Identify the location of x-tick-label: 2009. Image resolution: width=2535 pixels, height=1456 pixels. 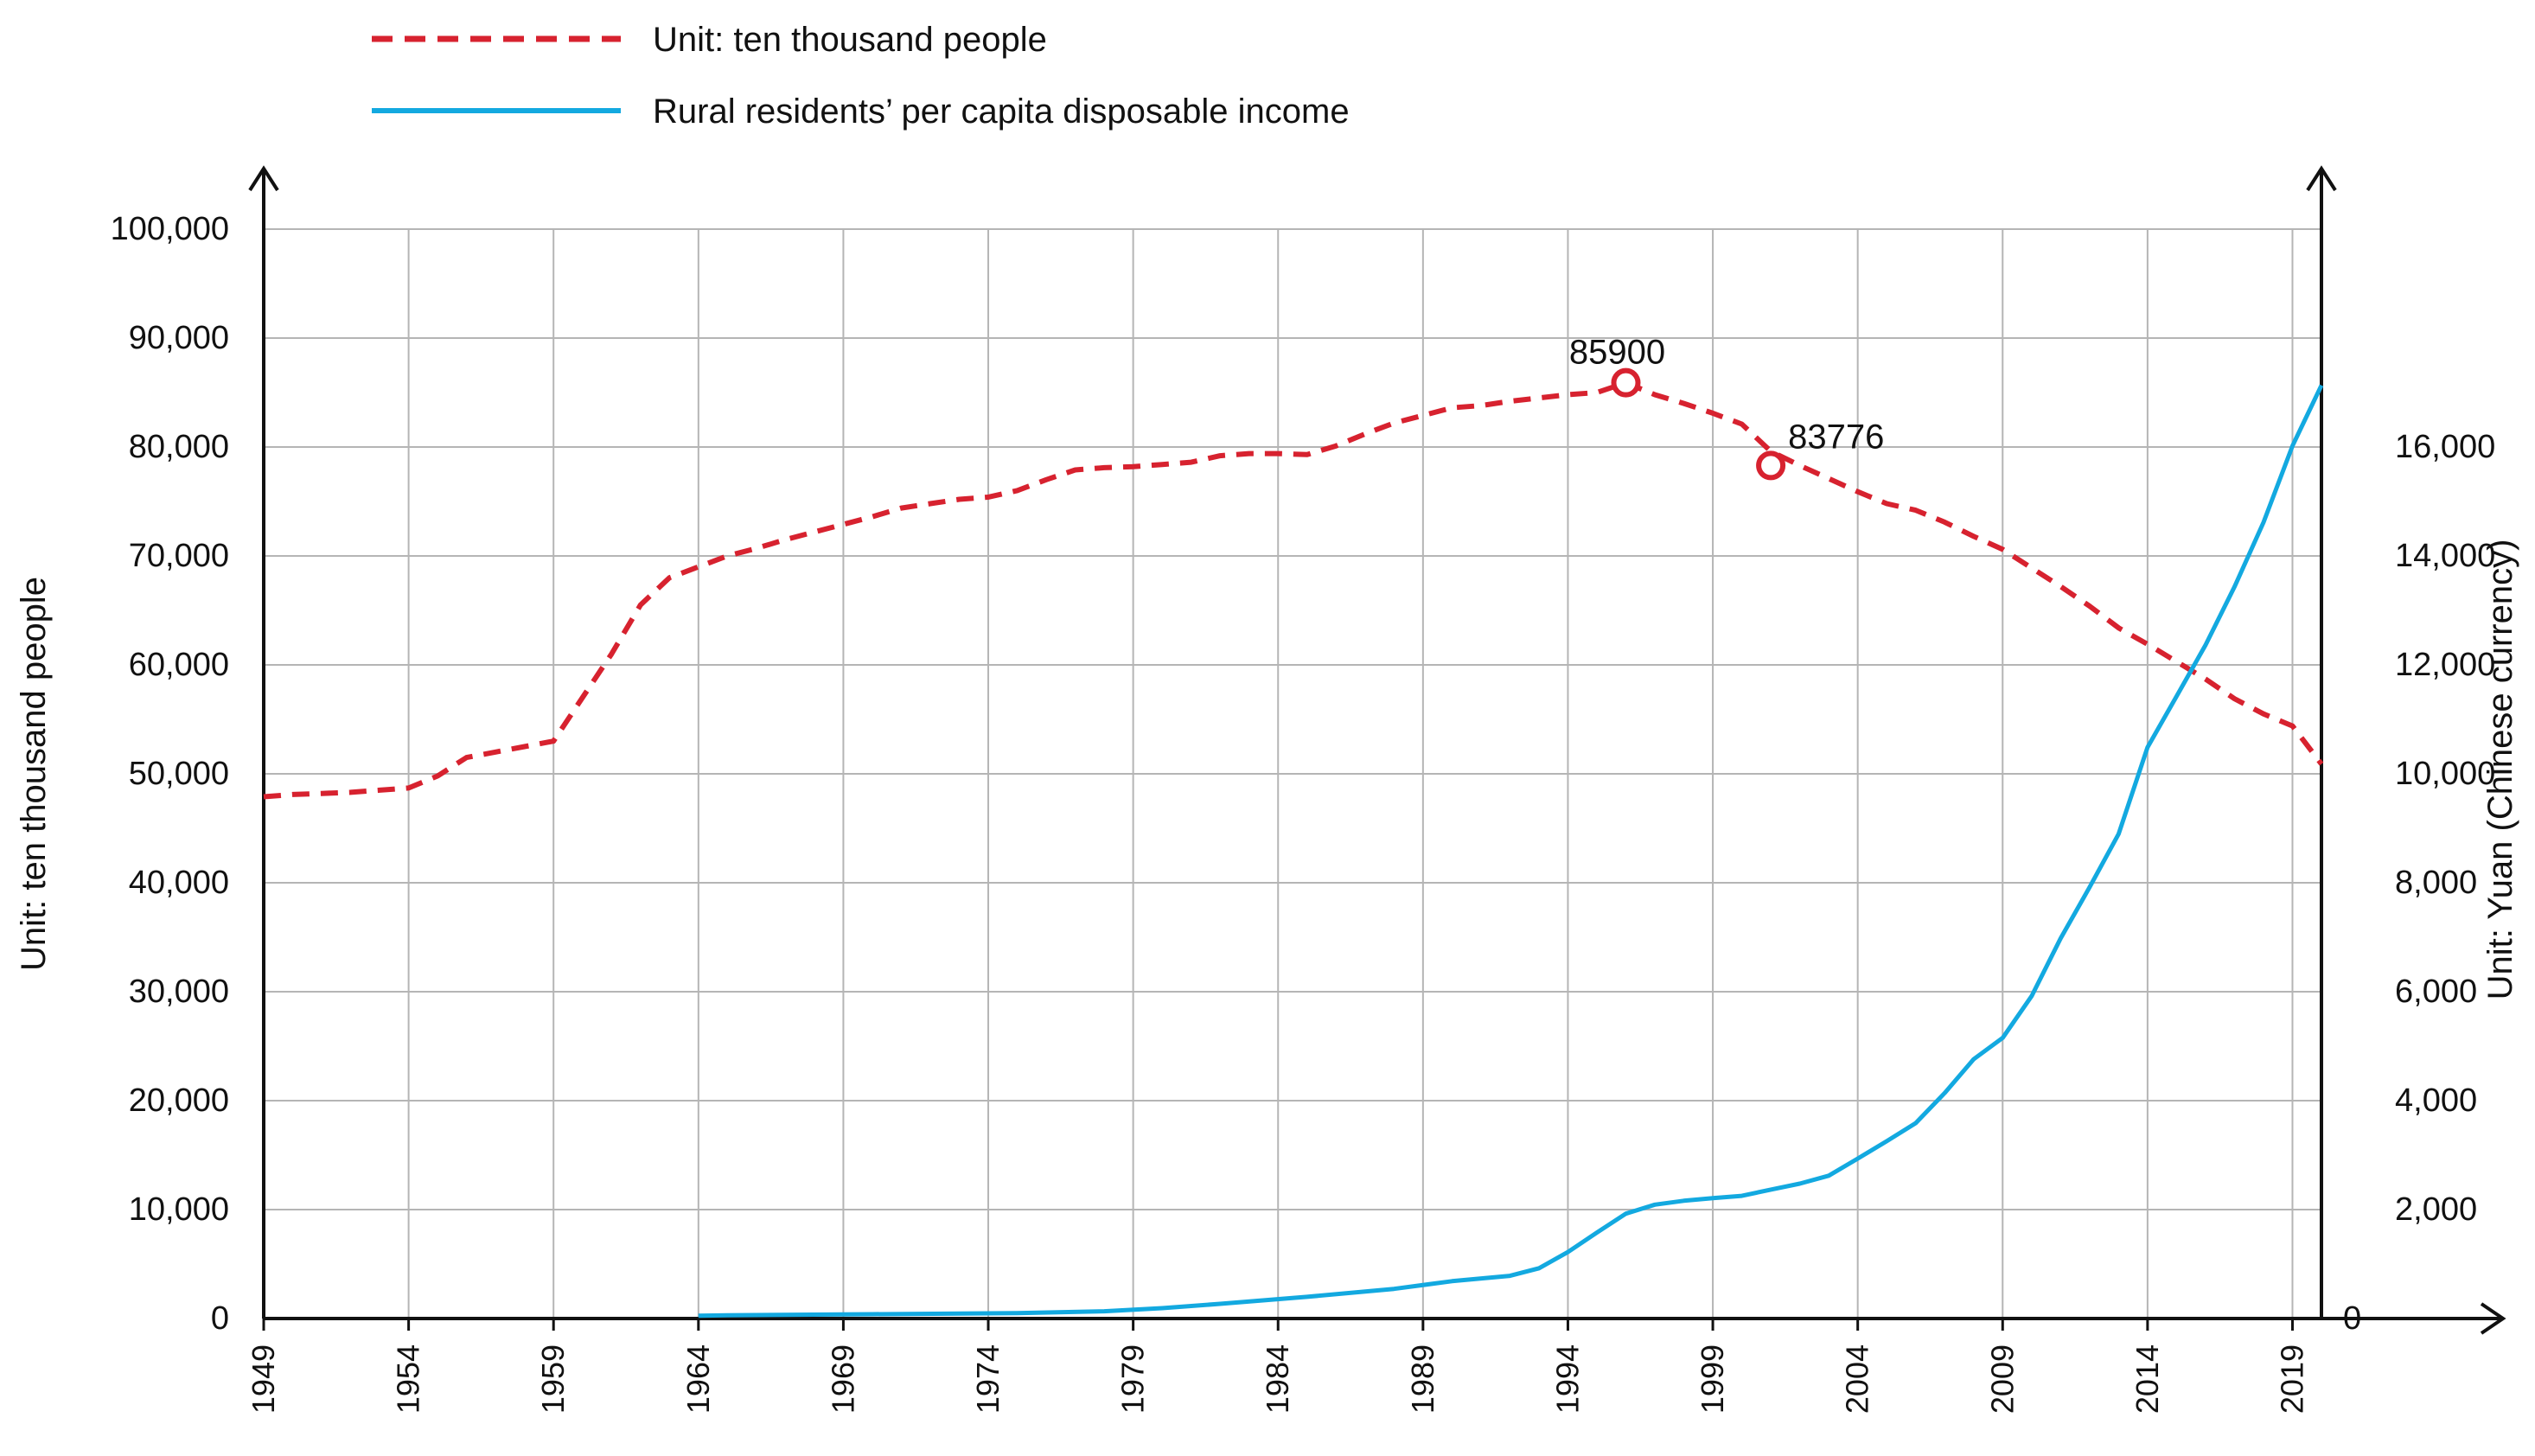
(2002, 1379).